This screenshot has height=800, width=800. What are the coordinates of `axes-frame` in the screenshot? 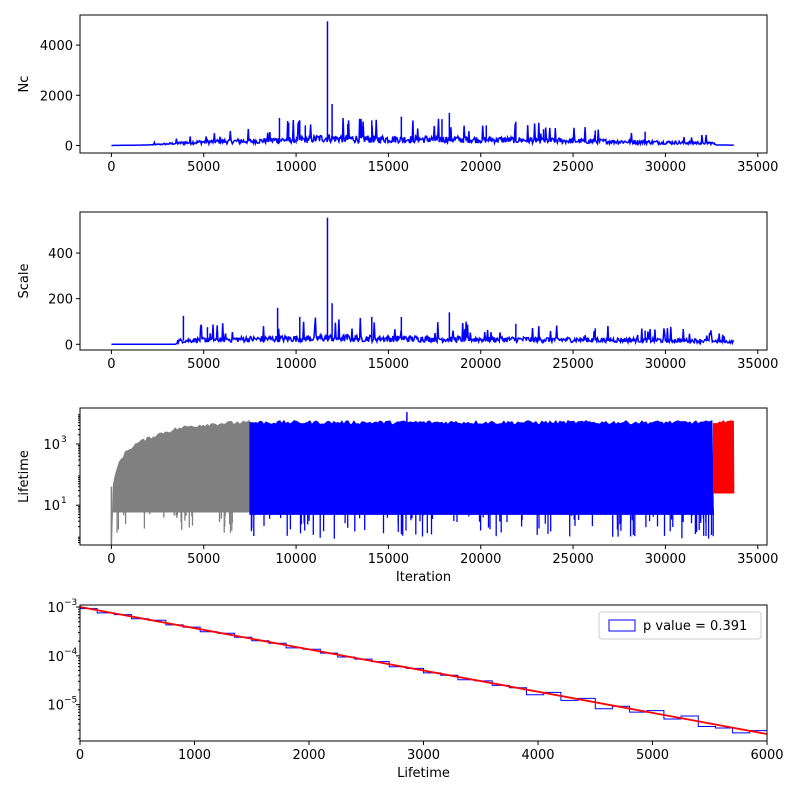 It's located at (423, 476).